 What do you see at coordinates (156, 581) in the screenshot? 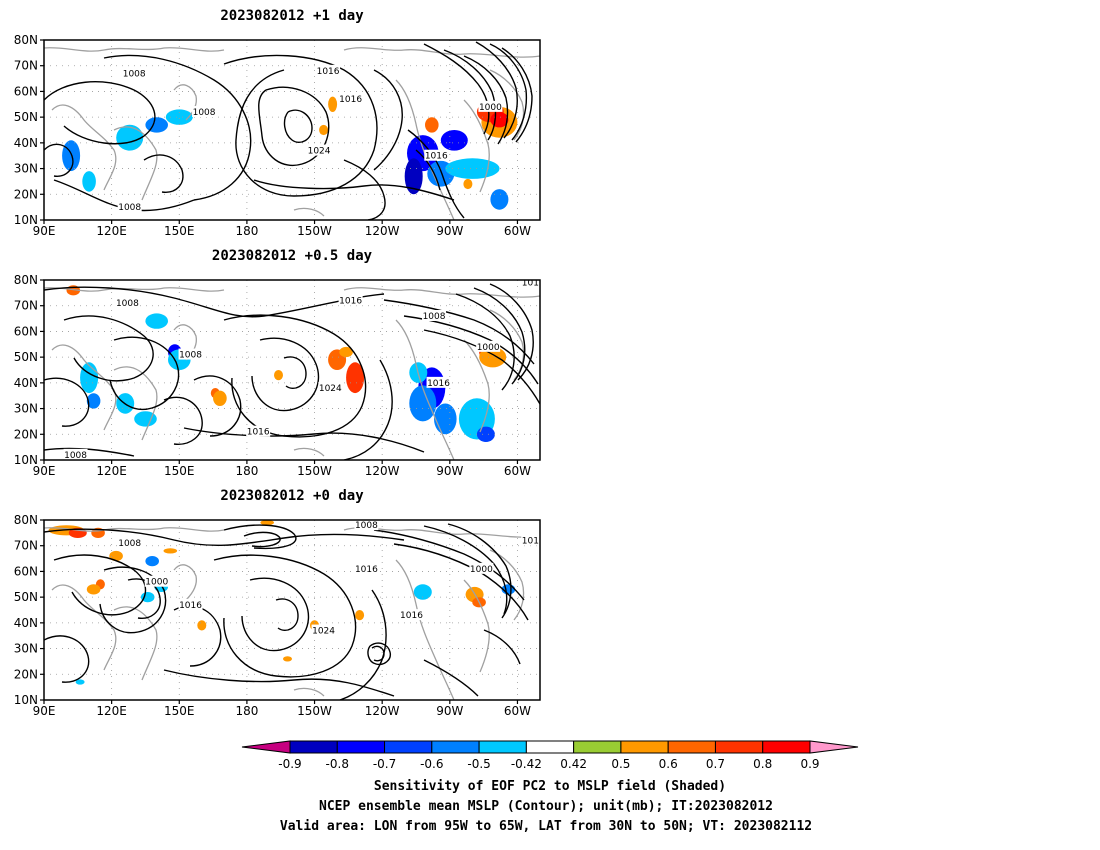
I see `contour-label: 1000` at bounding box center [156, 581].